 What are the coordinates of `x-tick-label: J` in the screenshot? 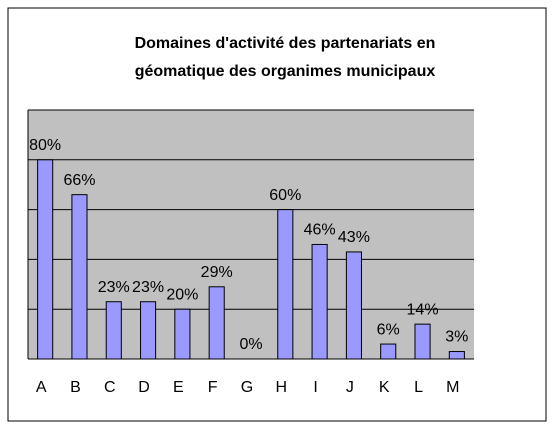 It's located at (350, 387).